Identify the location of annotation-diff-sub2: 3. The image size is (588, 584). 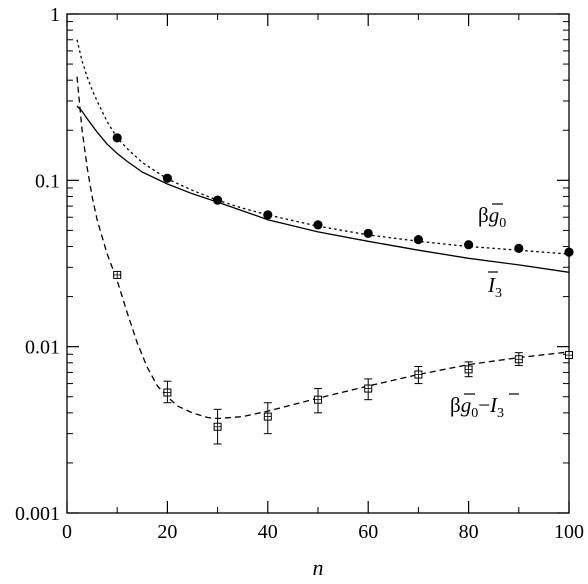
(500, 413).